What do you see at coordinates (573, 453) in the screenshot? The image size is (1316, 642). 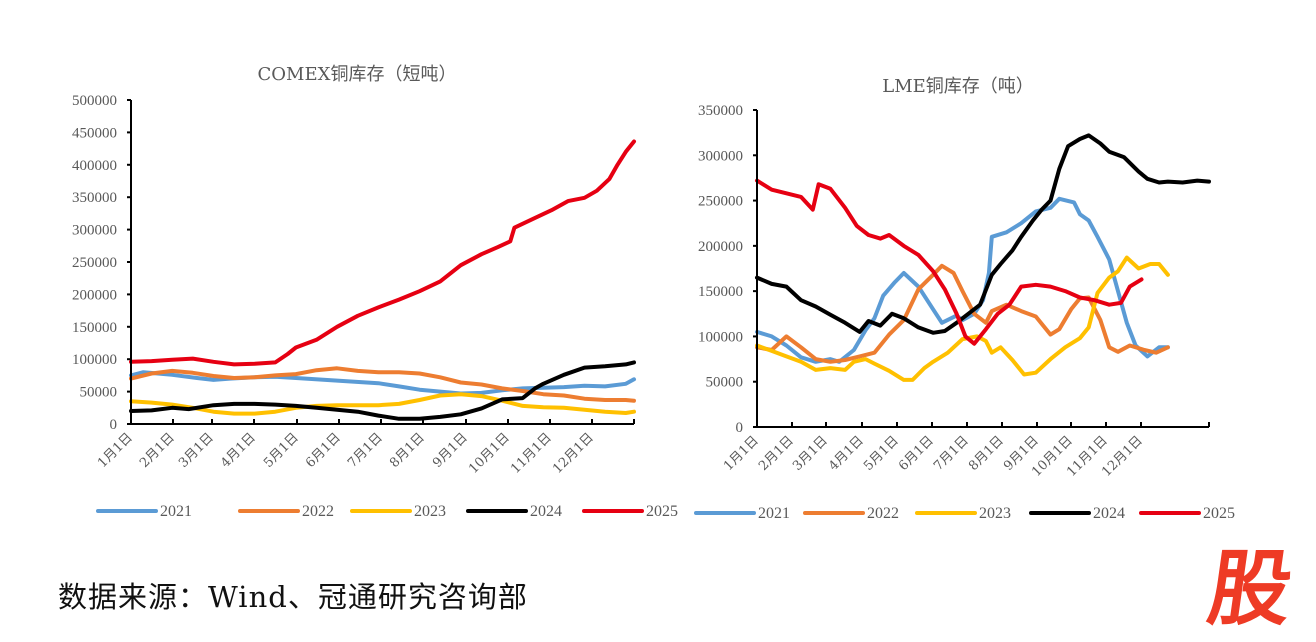 I see `x-tick-label: 12月1日` at bounding box center [573, 453].